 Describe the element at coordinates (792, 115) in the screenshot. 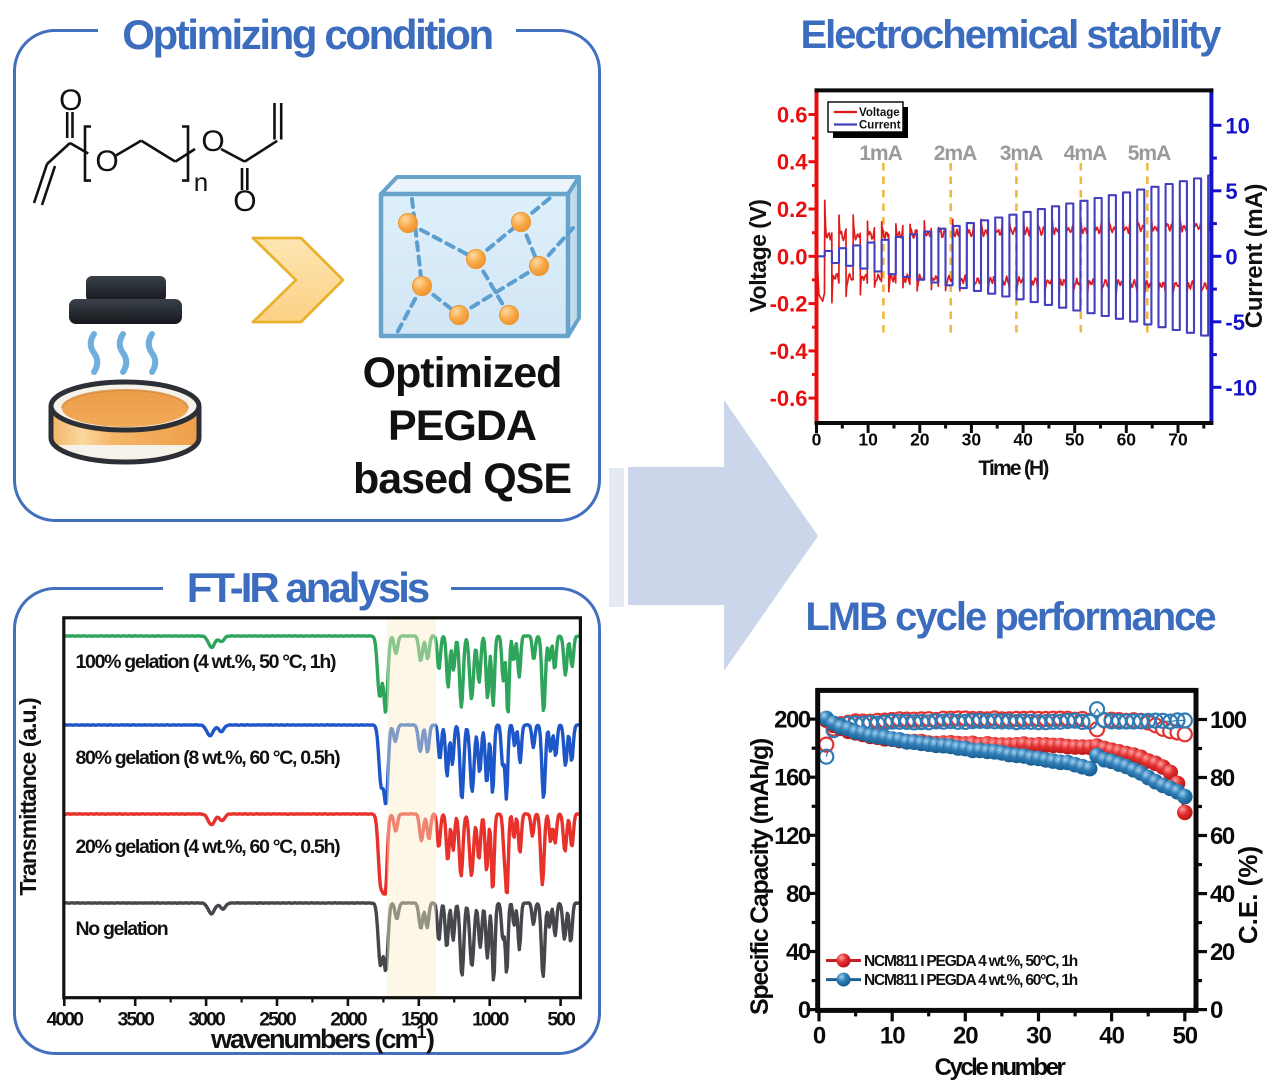

I see `svg-text: 0.6` at that location.